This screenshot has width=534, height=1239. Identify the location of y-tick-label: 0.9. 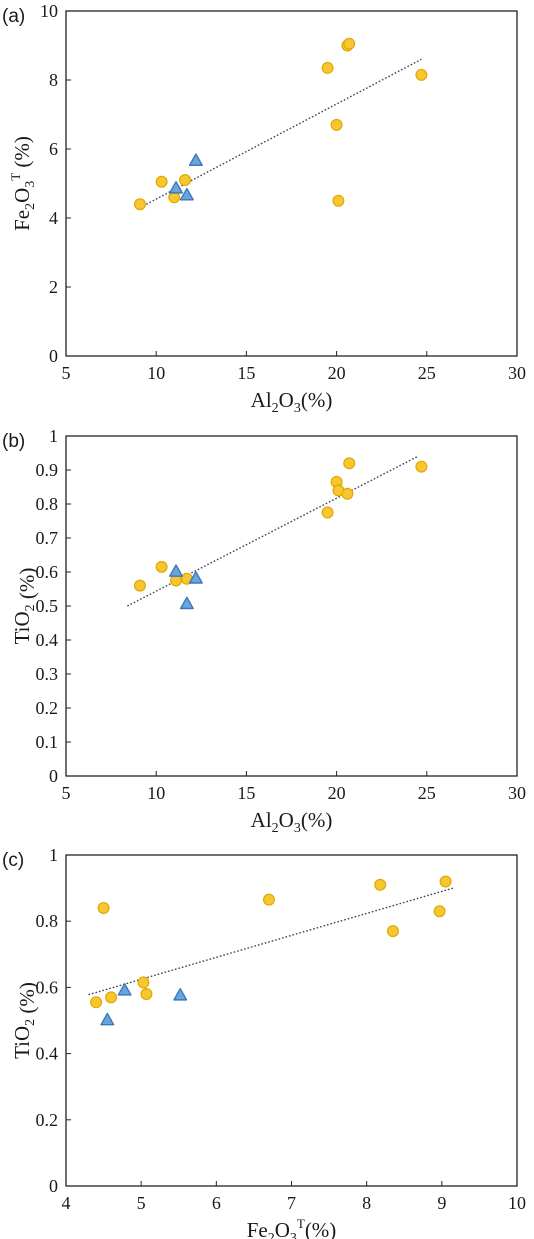
(47, 470).